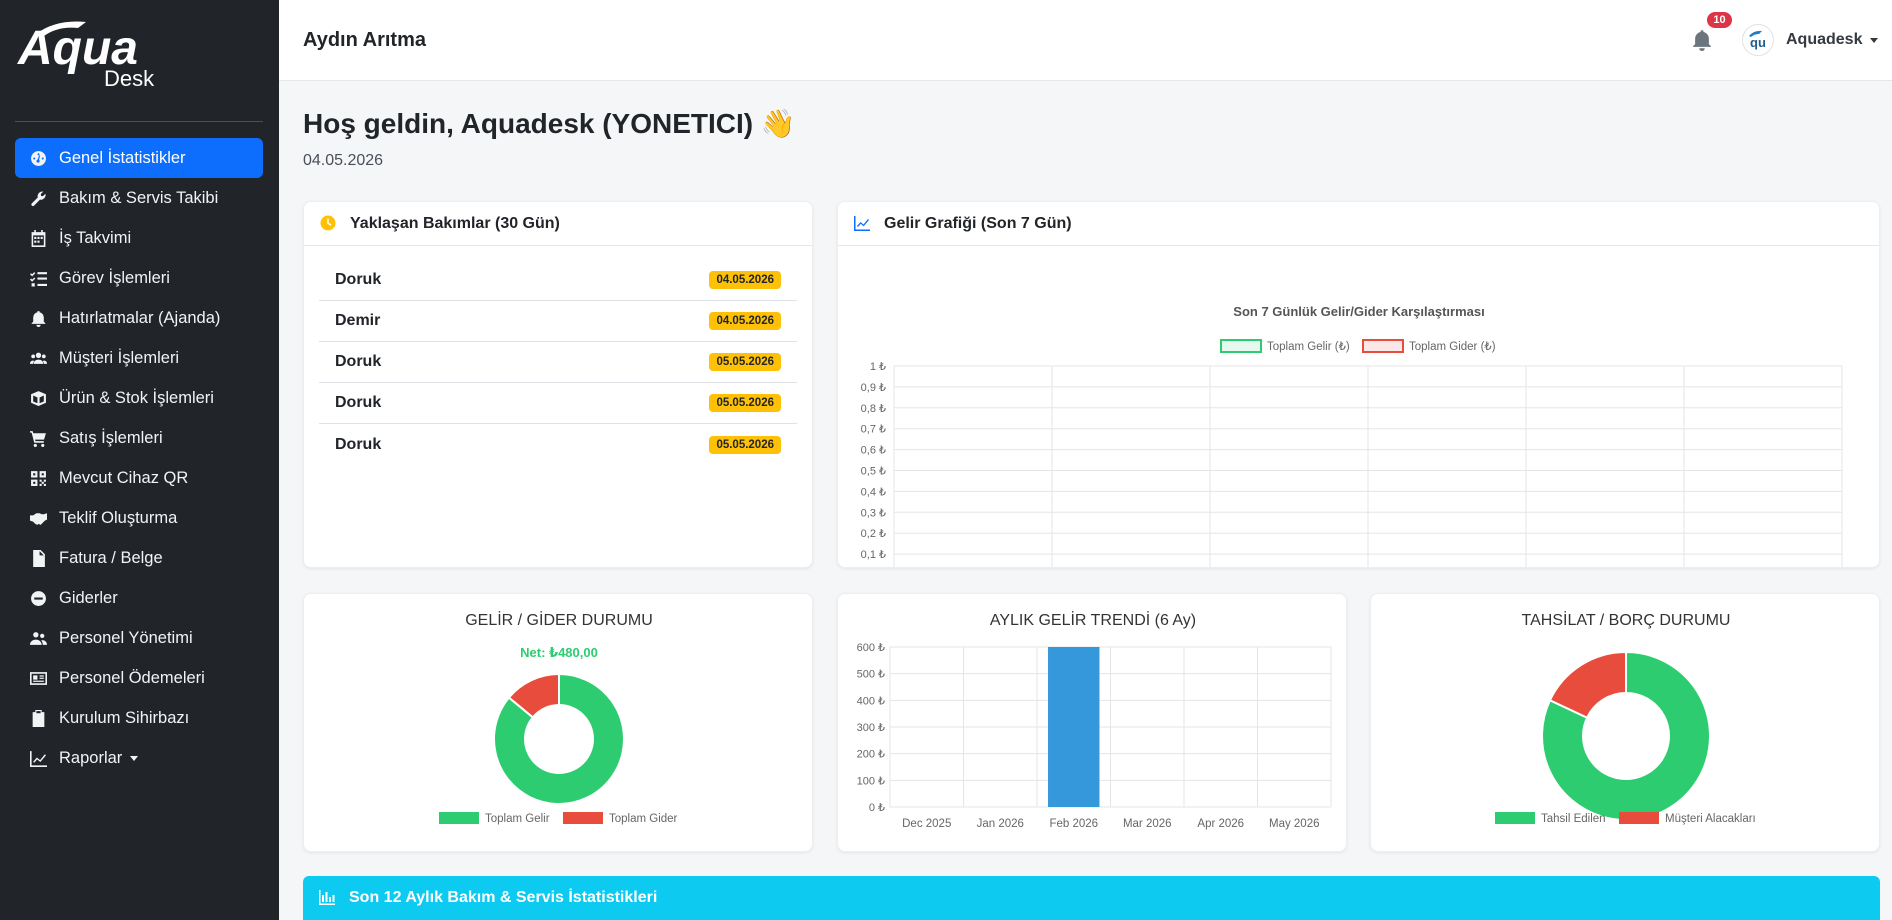 This screenshot has width=1892, height=920. What do you see at coordinates (328, 898) in the screenshot?
I see `bar-chart-icon` at bounding box center [328, 898].